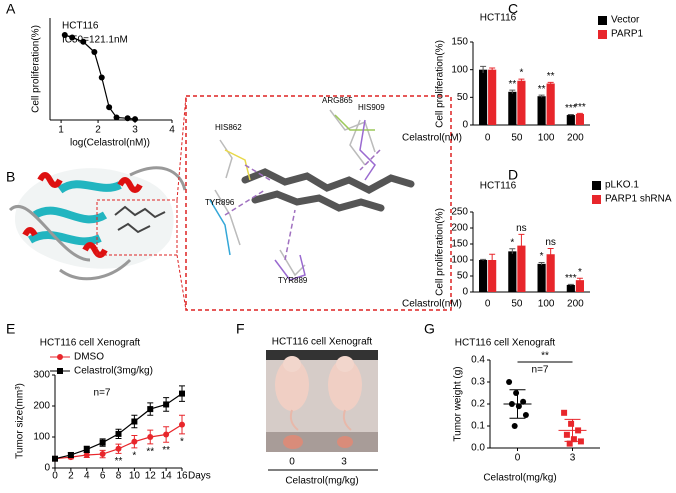 The image size is (676, 493). What do you see at coordinates (20, 421) in the screenshot?
I see `y-axis-label: Tumor size(mm³)` at bounding box center [20, 421].